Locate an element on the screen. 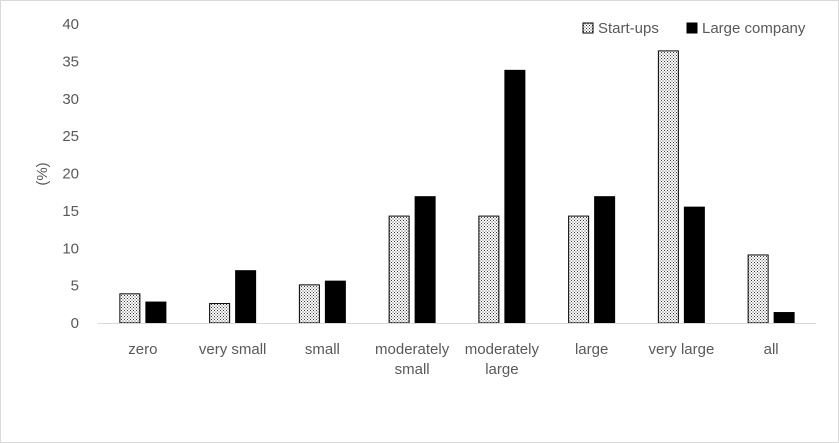  y-tick-label: 15 is located at coordinates (70, 211).